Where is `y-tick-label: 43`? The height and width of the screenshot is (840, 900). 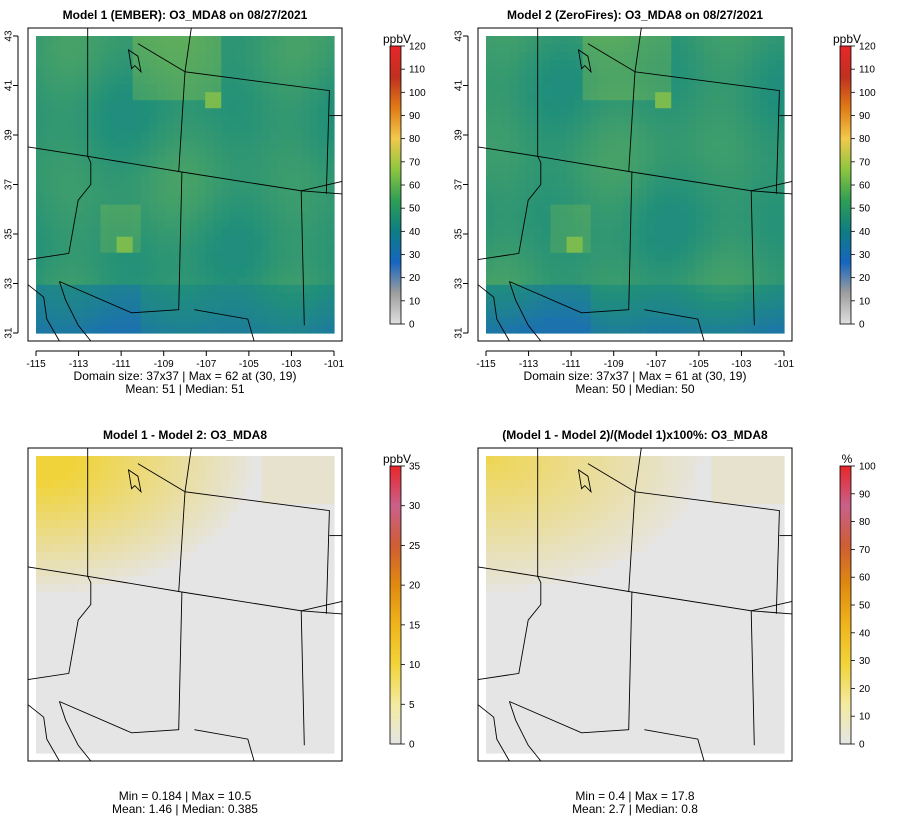 y-tick-label: 43 is located at coordinates (459, 36).